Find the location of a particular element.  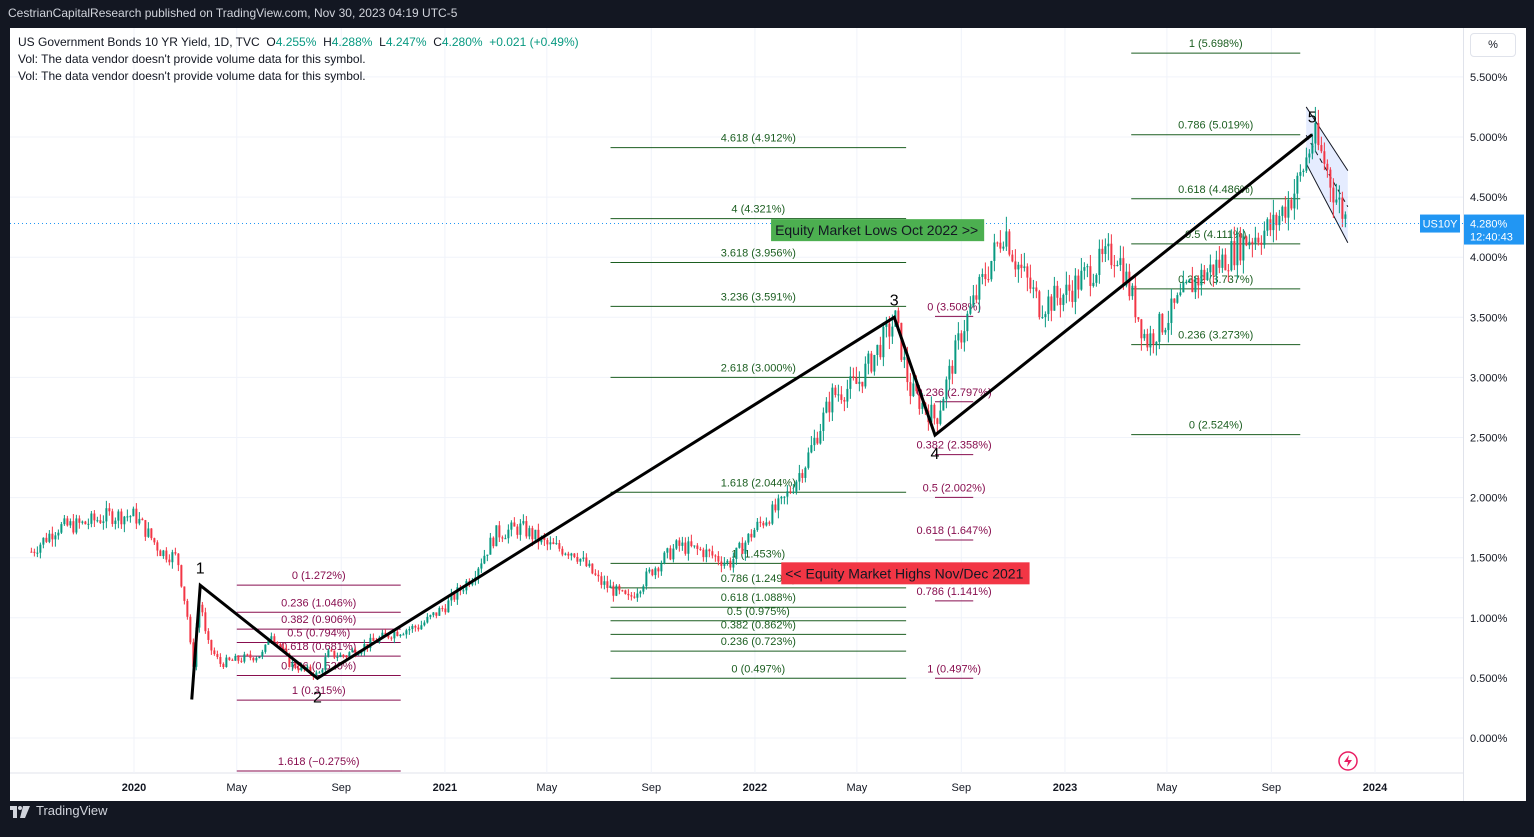

fib-level-label: 0.5 (0.794%) is located at coordinates (318, 634).